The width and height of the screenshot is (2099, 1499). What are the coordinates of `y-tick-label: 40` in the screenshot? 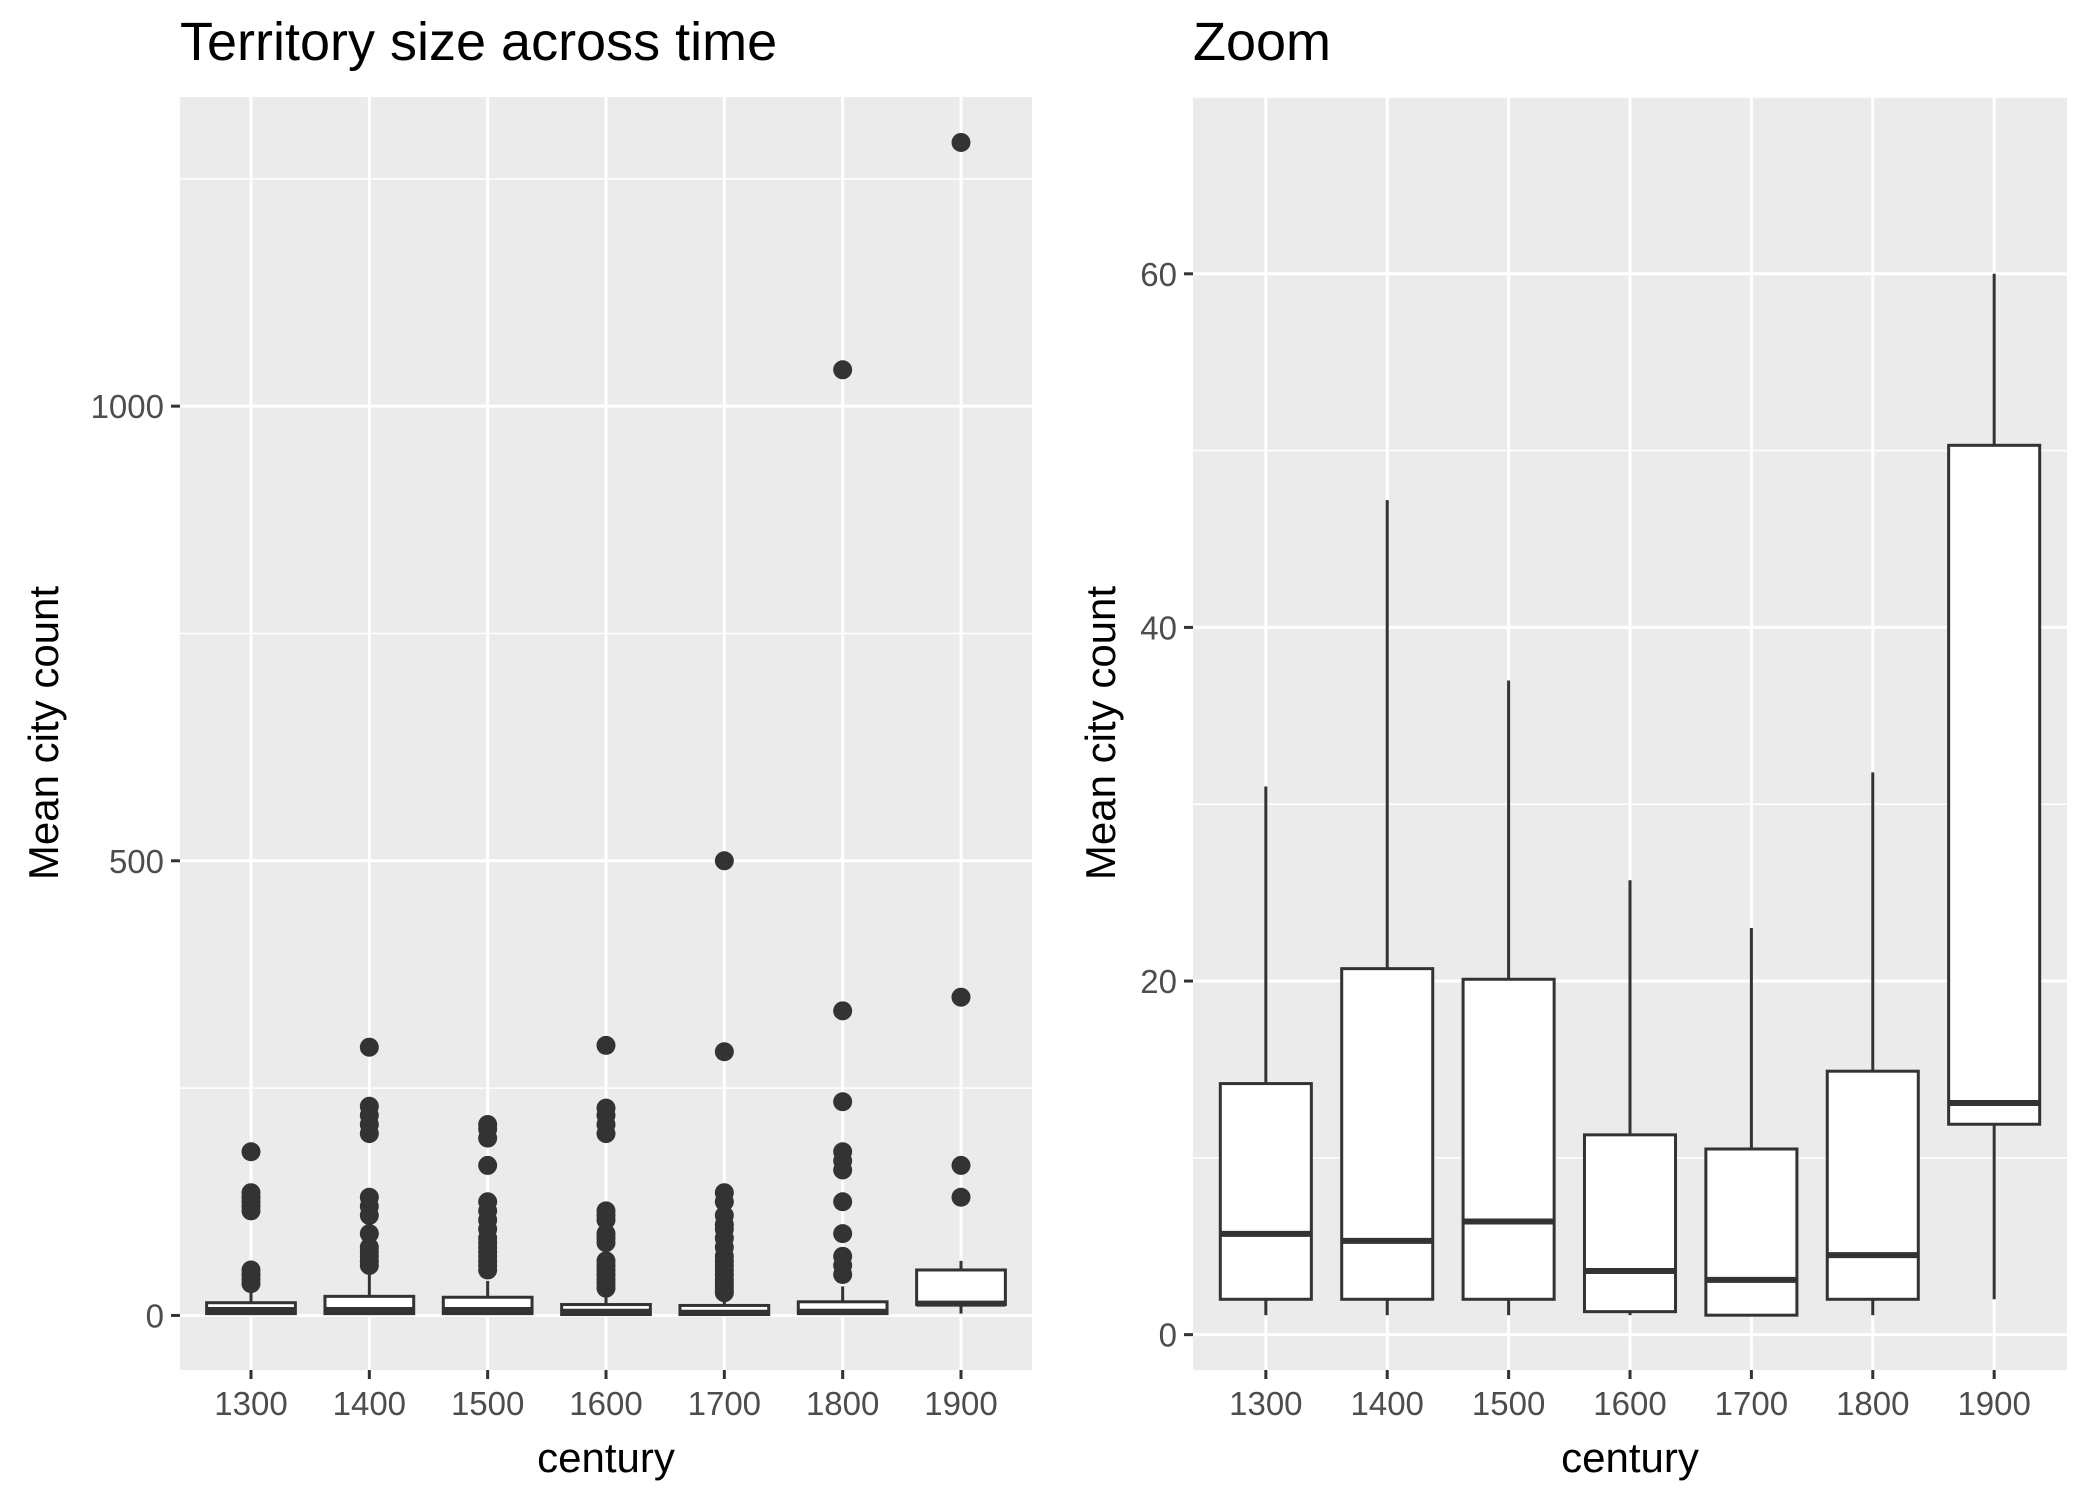 It's located at (1158, 627).